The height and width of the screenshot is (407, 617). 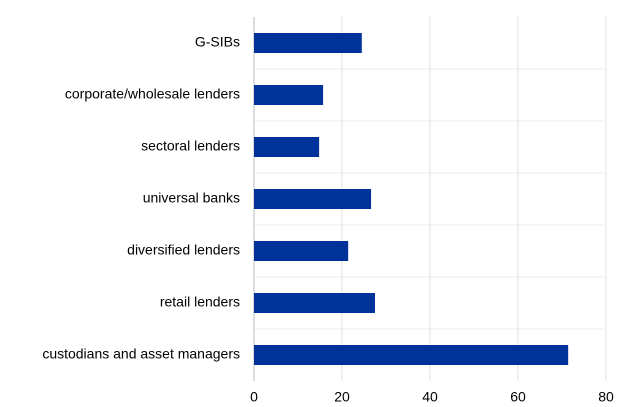 What do you see at coordinates (518, 397) in the screenshot?
I see `x-tick-label: 60` at bounding box center [518, 397].